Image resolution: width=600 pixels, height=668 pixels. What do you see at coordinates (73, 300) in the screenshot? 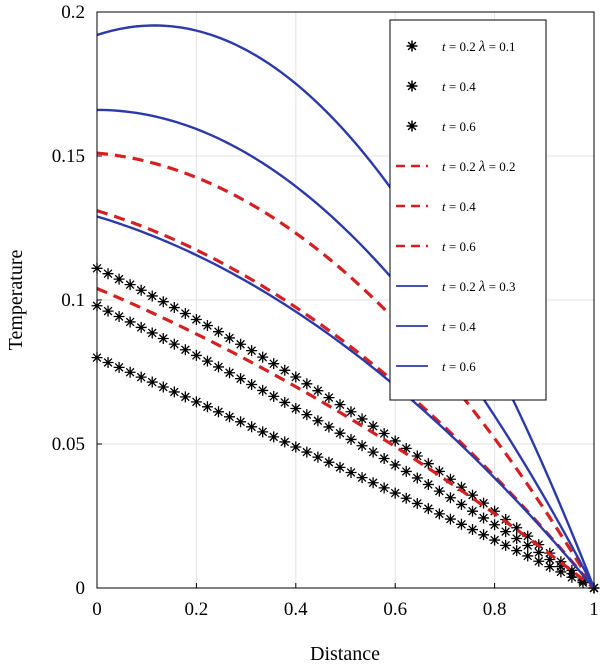
I see `y-tick-label-2: 0.1` at bounding box center [73, 300].